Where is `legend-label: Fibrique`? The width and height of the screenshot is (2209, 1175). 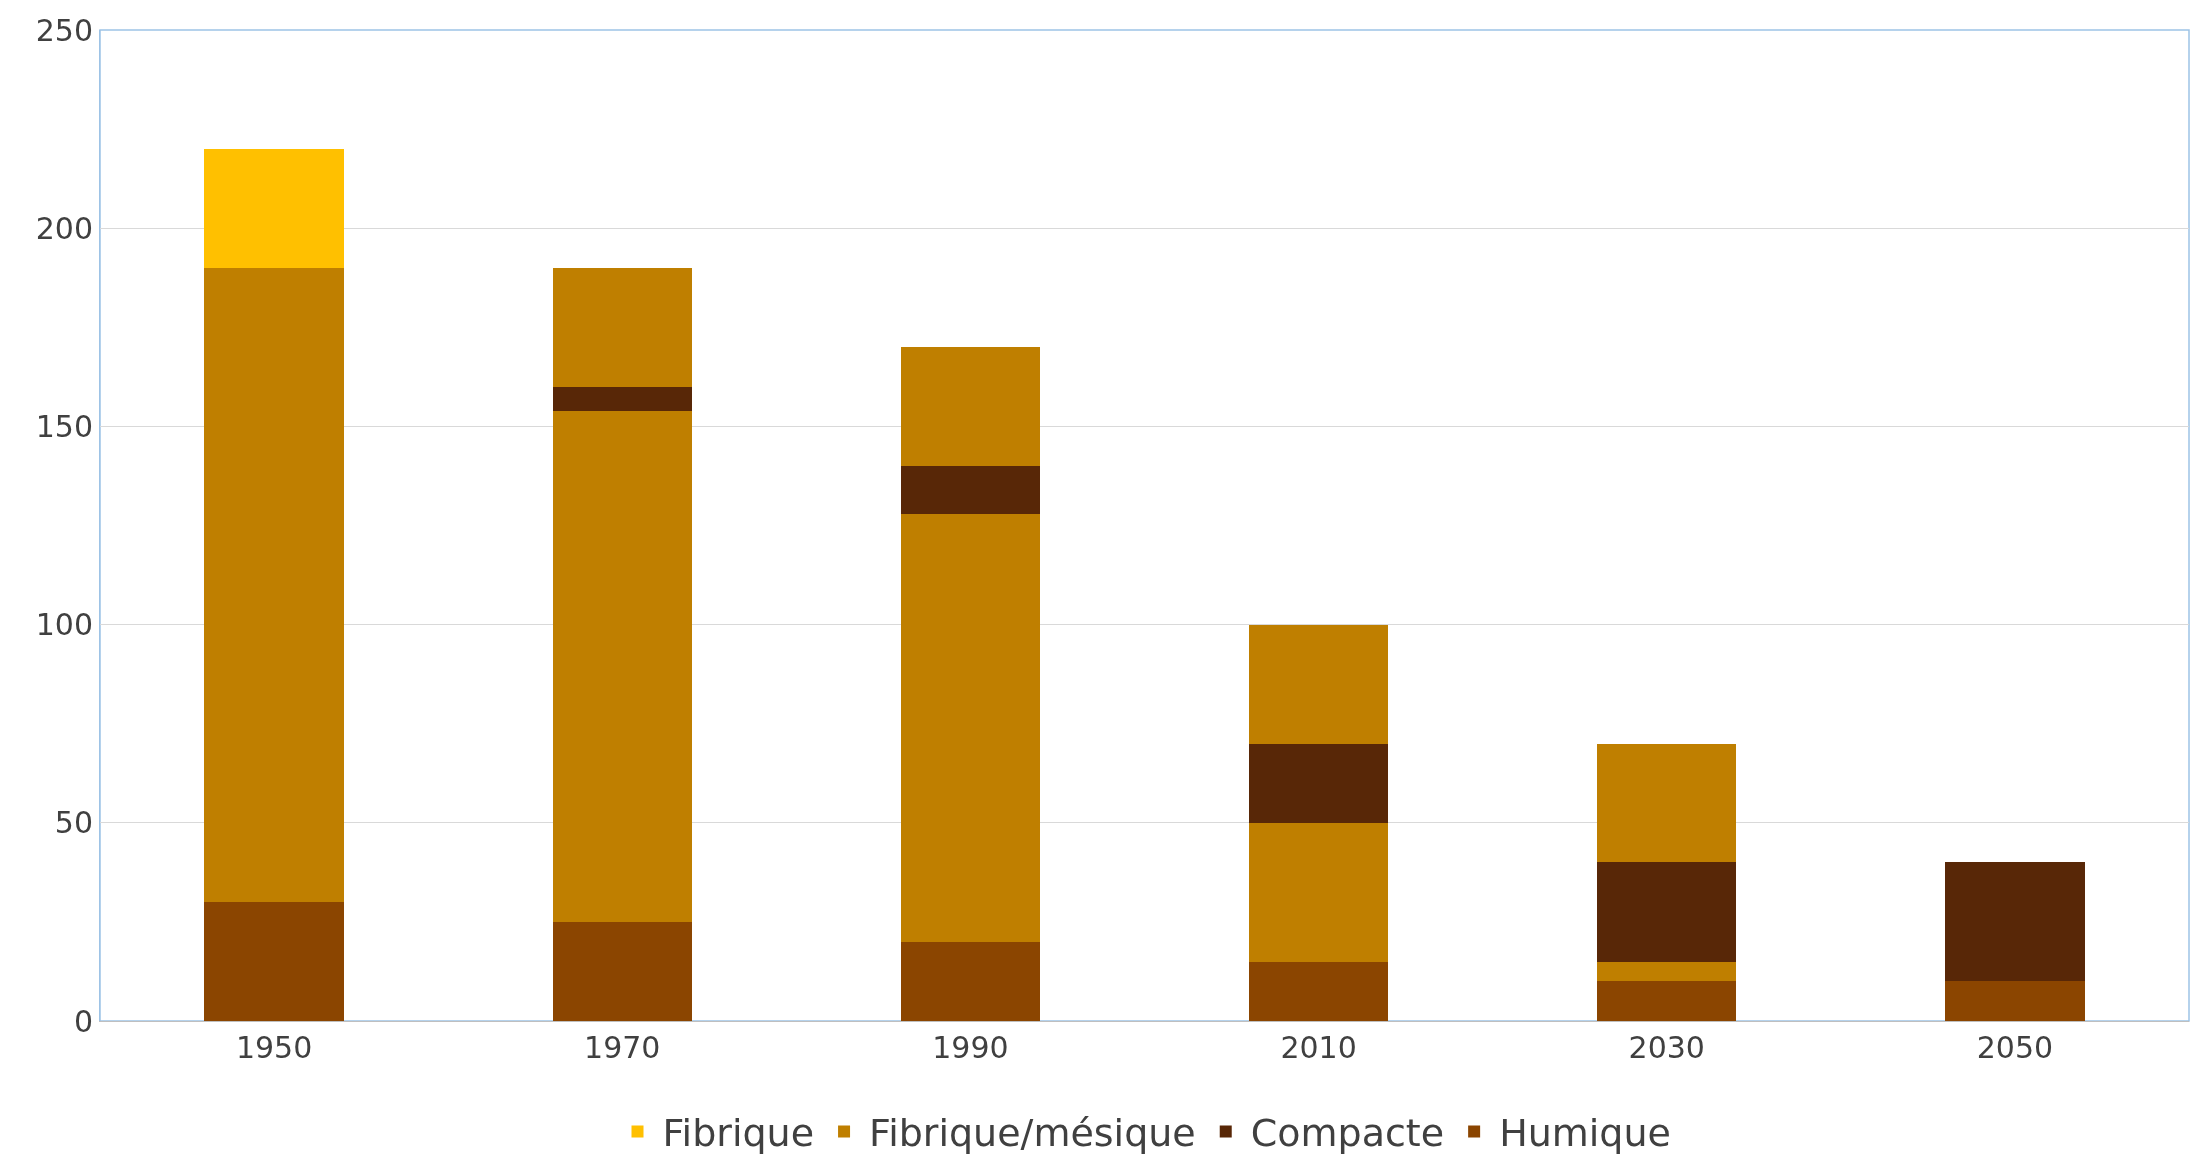
legend-label: Fibrique is located at coordinates (738, 1133).